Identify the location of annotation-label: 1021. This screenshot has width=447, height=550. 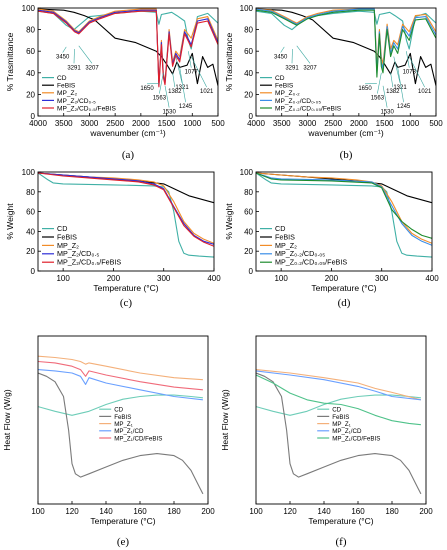
(425, 92).